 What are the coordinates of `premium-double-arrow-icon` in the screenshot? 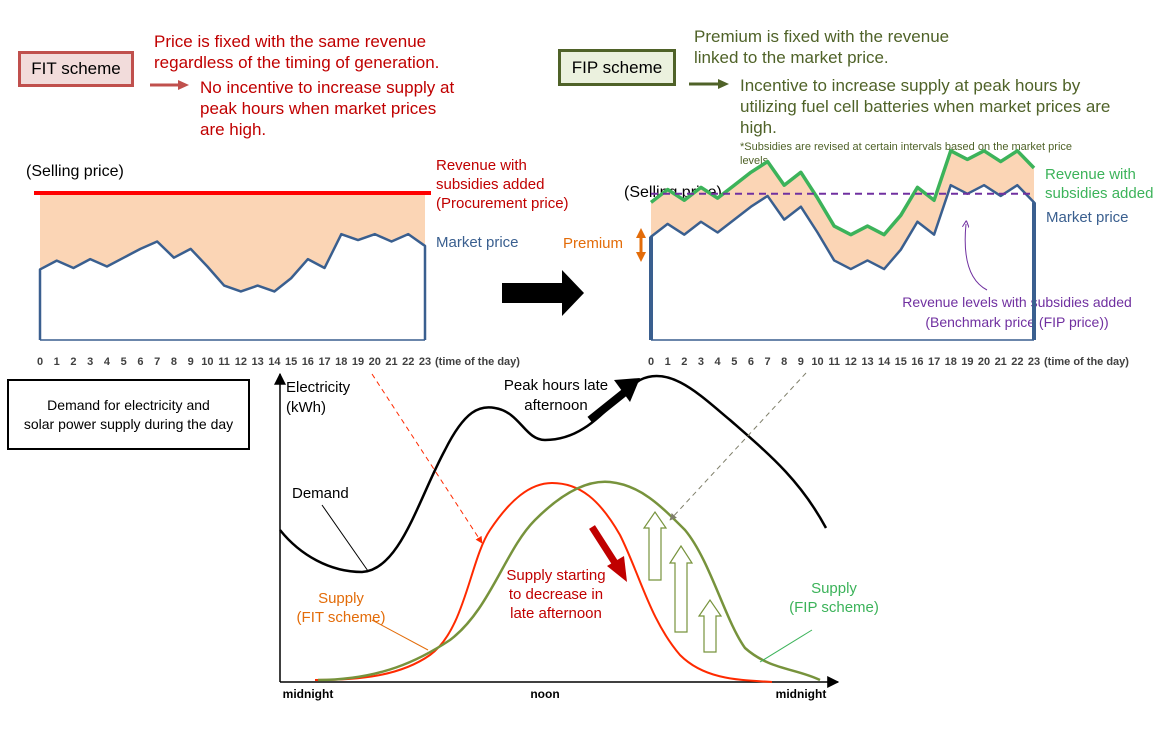 It's located at (641, 245).